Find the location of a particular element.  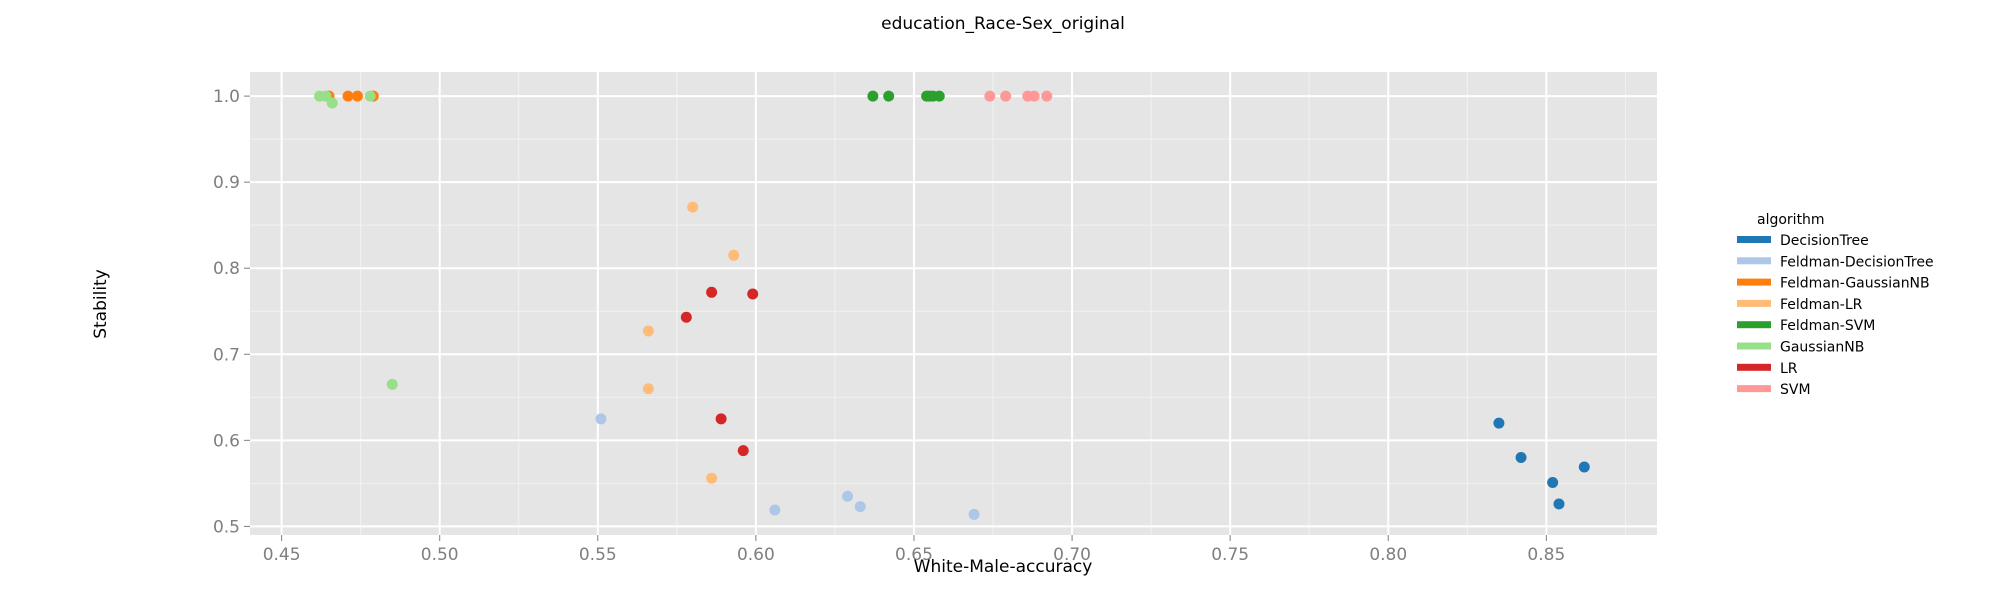

y-tick-label: 1.0 is located at coordinates (226, 97).